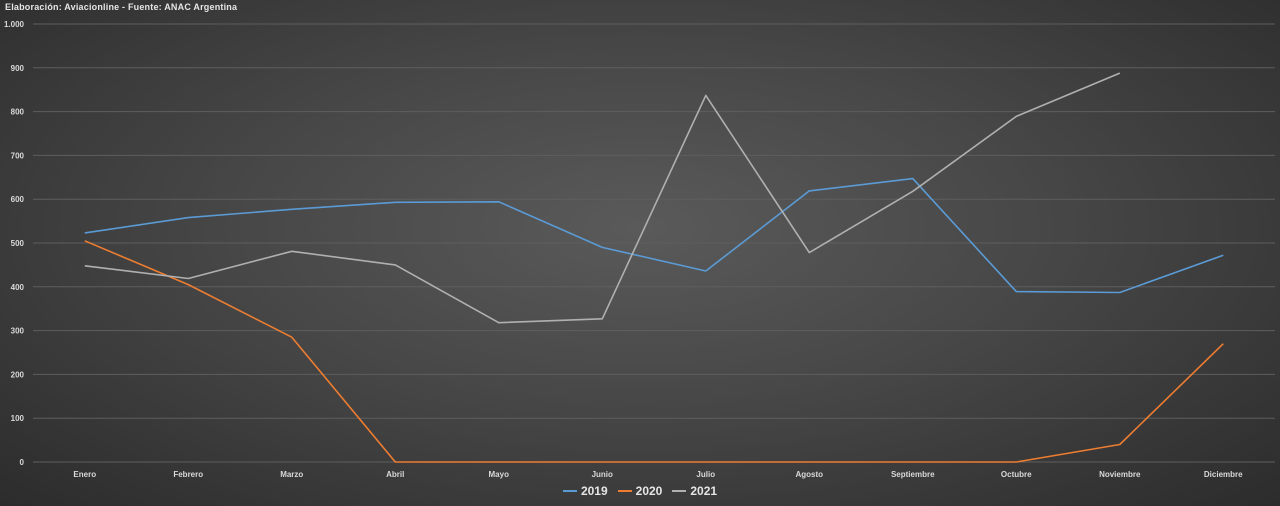  Describe the element at coordinates (704, 491) in the screenshot. I see `legend-label: 2021` at that location.